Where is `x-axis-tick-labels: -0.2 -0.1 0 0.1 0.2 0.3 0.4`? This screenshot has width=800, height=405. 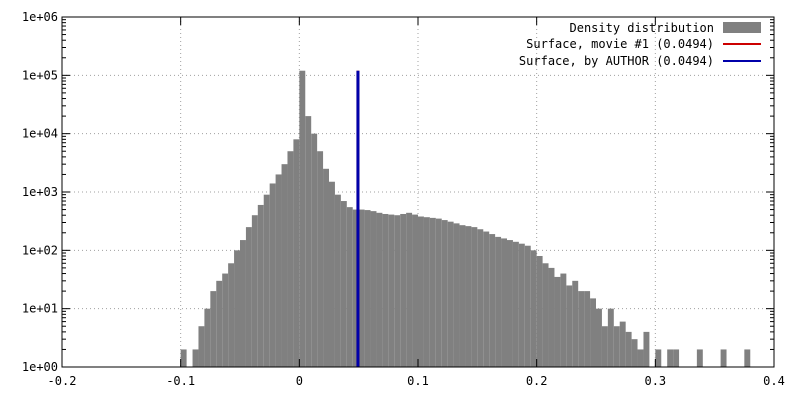
x-axis-tick-labels: -0.2 -0.1 0 0.1 0.2 0.3 0.4 is located at coordinates (416, 381).